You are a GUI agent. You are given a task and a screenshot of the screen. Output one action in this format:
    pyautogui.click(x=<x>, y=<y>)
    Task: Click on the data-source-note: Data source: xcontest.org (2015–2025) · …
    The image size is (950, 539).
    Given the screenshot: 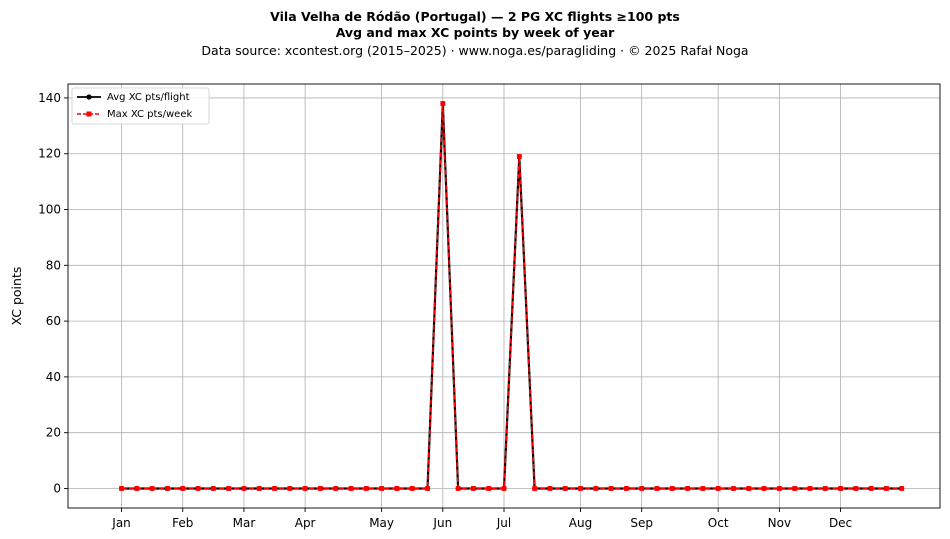 What is the action you would take?
    pyautogui.click(x=474, y=50)
    